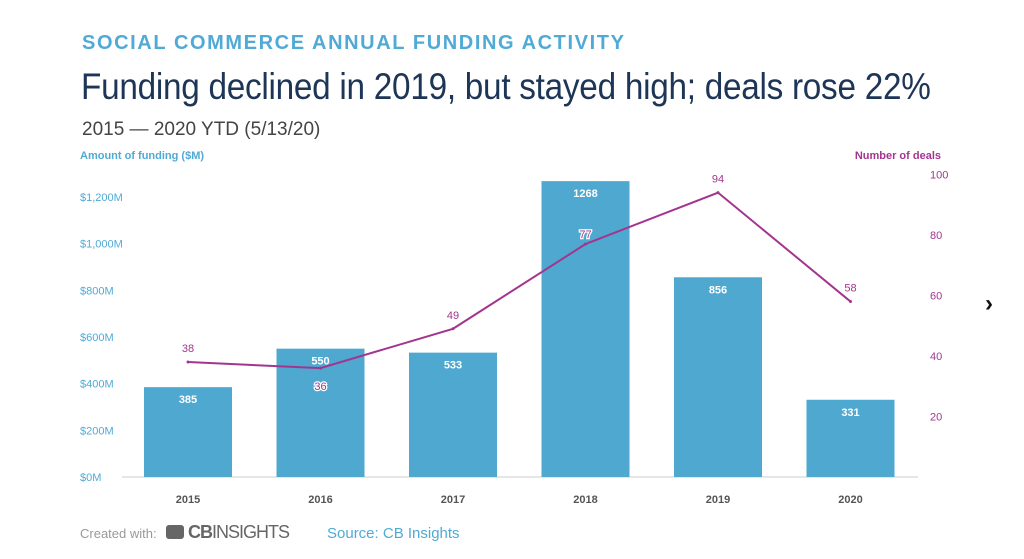 Image resolution: width=1024 pixels, height=559 pixels. I want to click on created-with-label: Created with:, so click(118, 533).